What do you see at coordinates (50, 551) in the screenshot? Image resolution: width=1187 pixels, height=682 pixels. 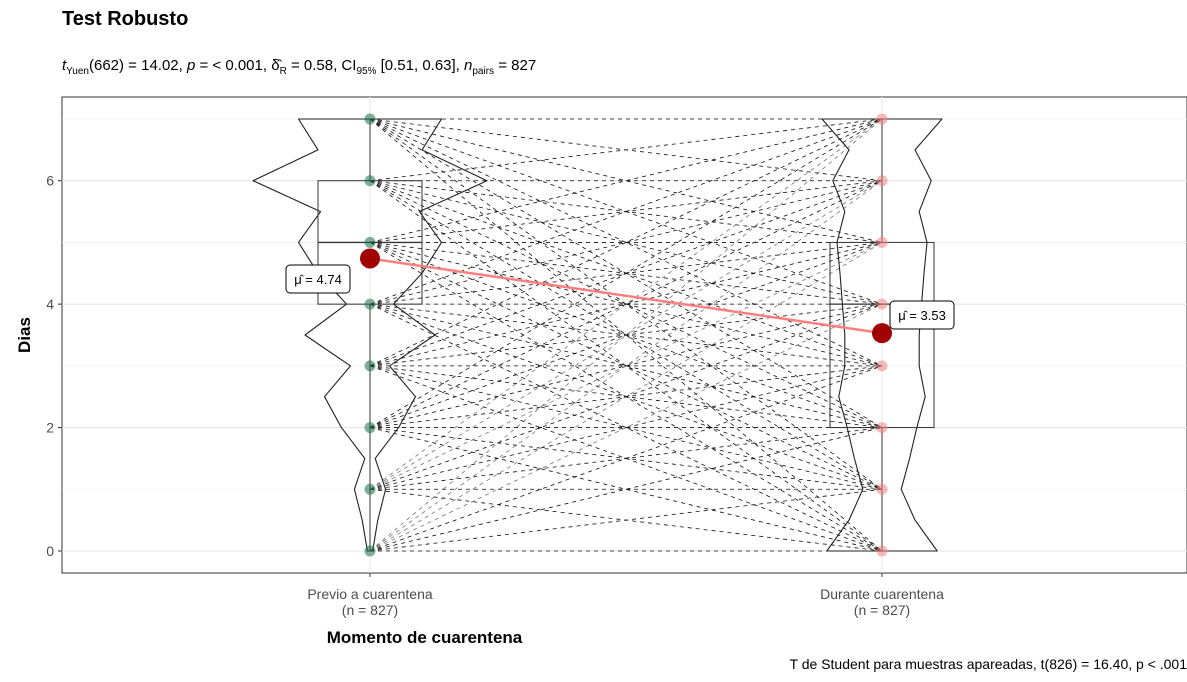 I see `y-tick-label: 0` at bounding box center [50, 551].